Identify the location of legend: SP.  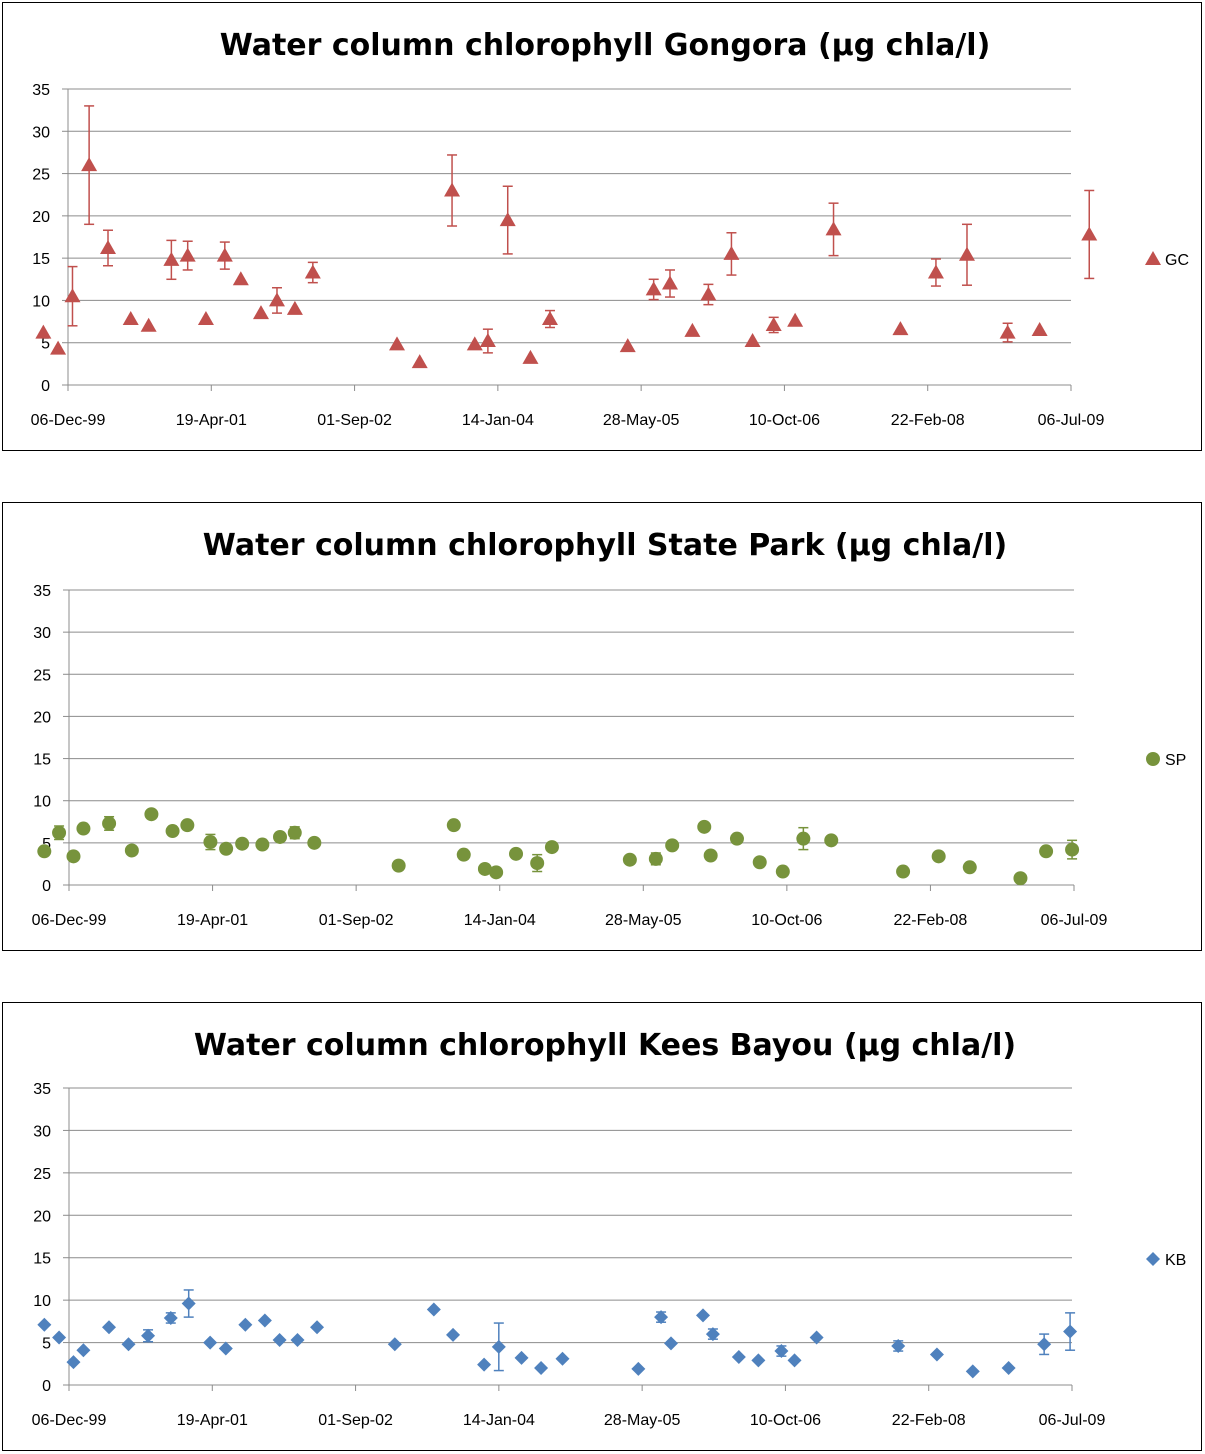
(1166, 760).